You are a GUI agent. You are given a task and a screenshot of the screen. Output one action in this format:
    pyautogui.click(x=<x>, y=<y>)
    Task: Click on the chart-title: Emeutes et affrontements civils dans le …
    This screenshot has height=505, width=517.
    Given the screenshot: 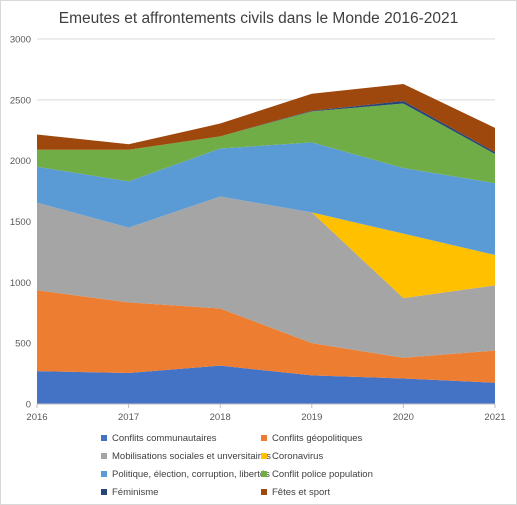 What is the action you would take?
    pyautogui.click(x=258, y=18)
    